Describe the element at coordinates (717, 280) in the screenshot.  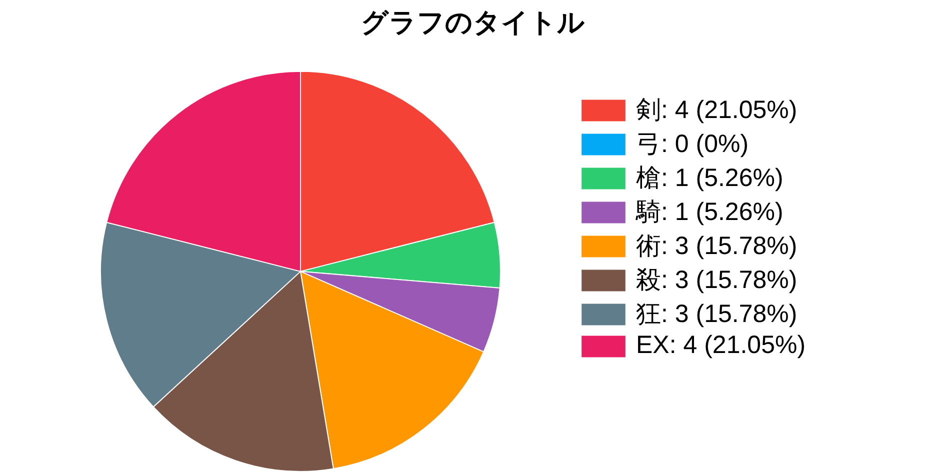
I see `legend-label: 殺: 3 (15.78%)` at that location.